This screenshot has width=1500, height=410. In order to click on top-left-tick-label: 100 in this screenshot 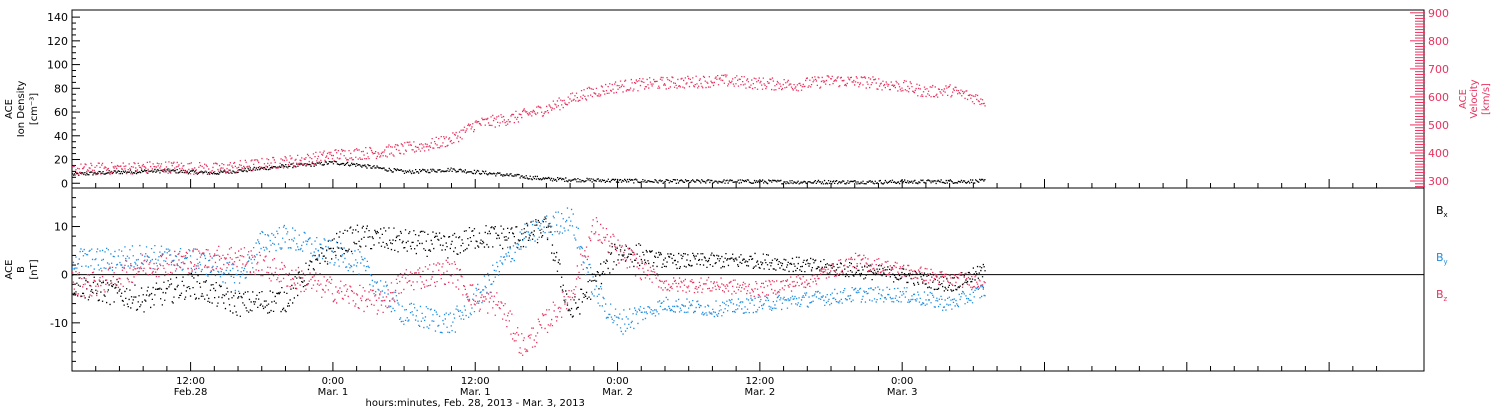, I will do `click(57, 65)`.